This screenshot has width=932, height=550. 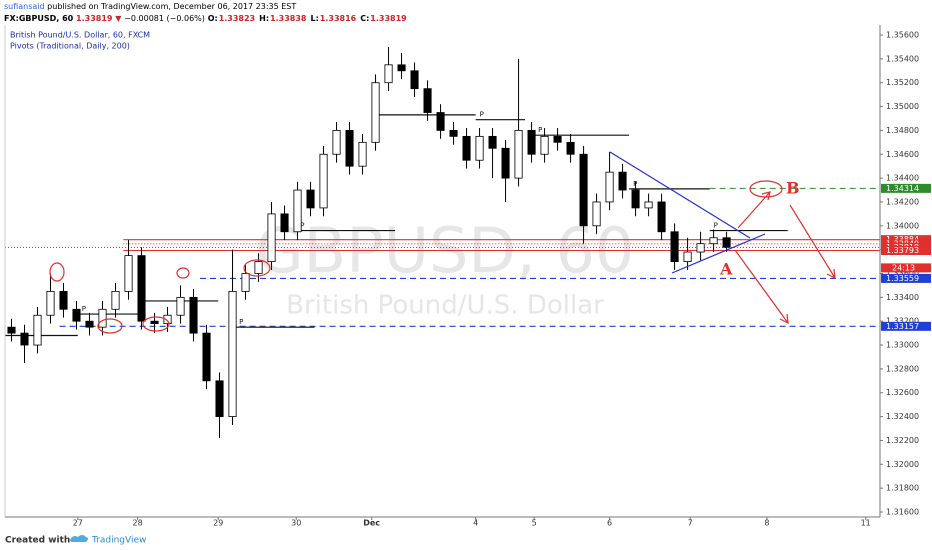 What do you see at coordinates (388, 18) in the screenshot?
I see `ohlc-value: 1.33819` at bounding box center [388, 18].